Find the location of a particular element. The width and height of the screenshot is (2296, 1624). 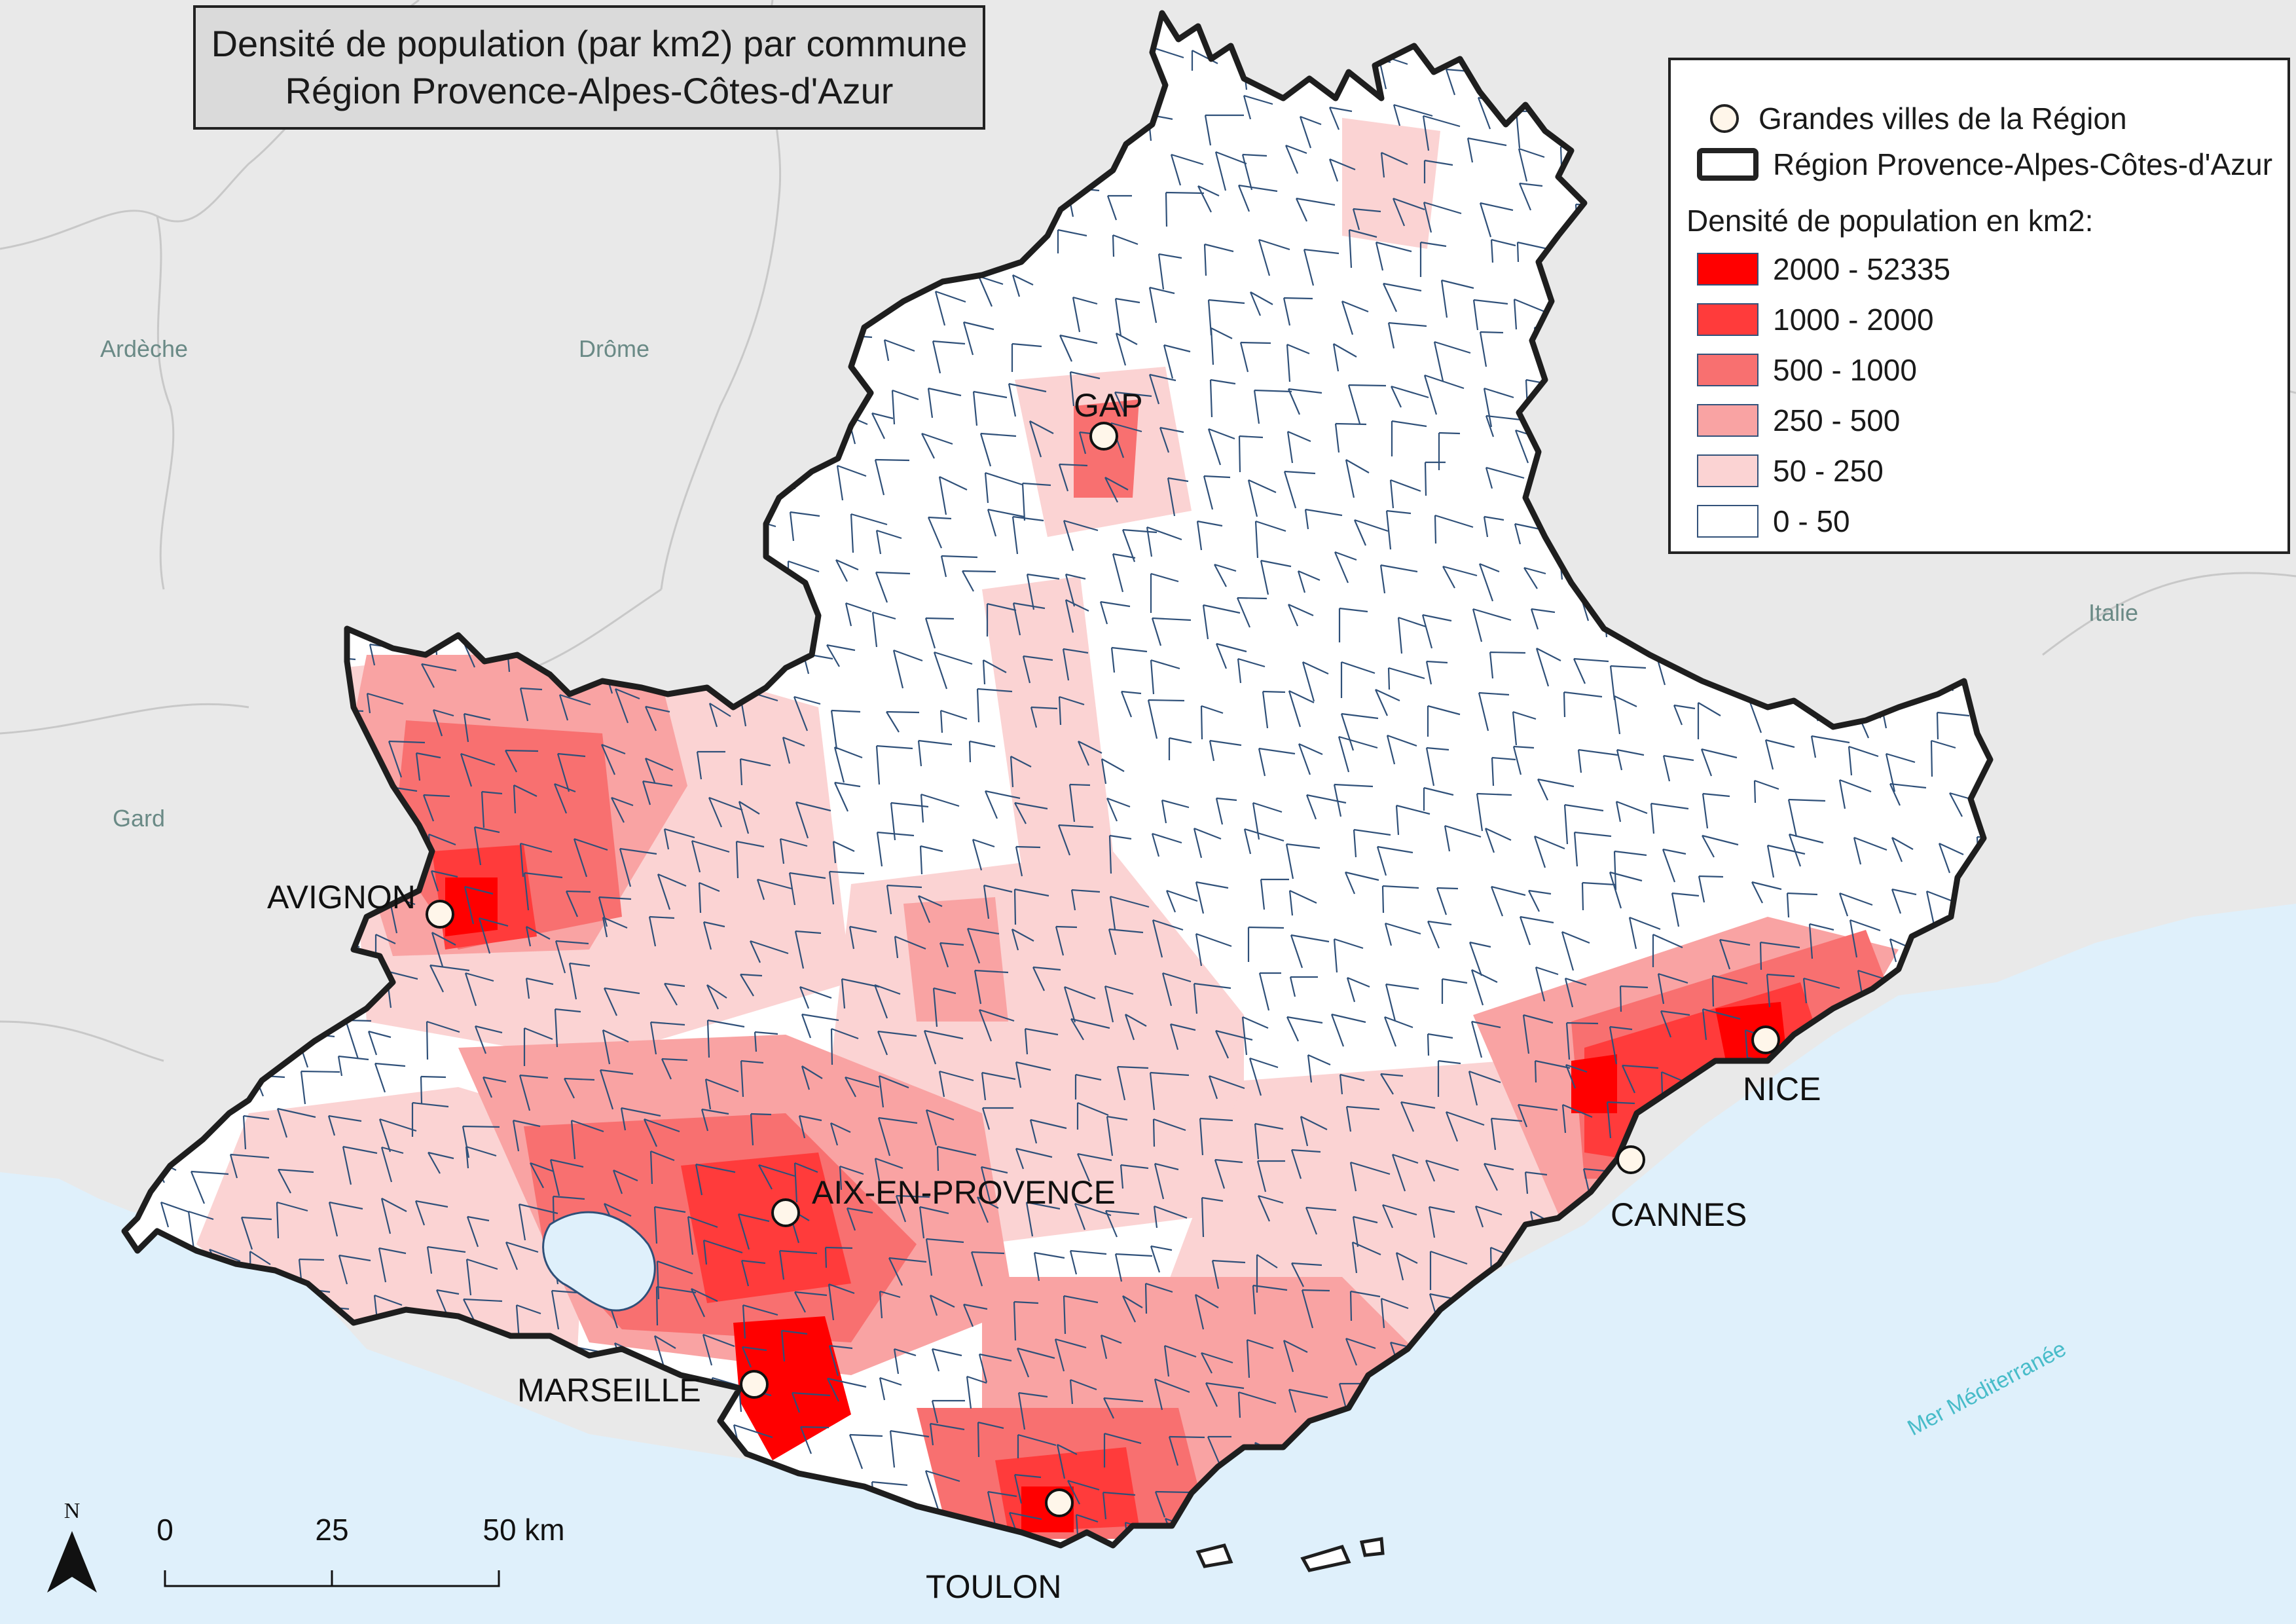

city-marker-nice is located at coordinates (1765, 1039).